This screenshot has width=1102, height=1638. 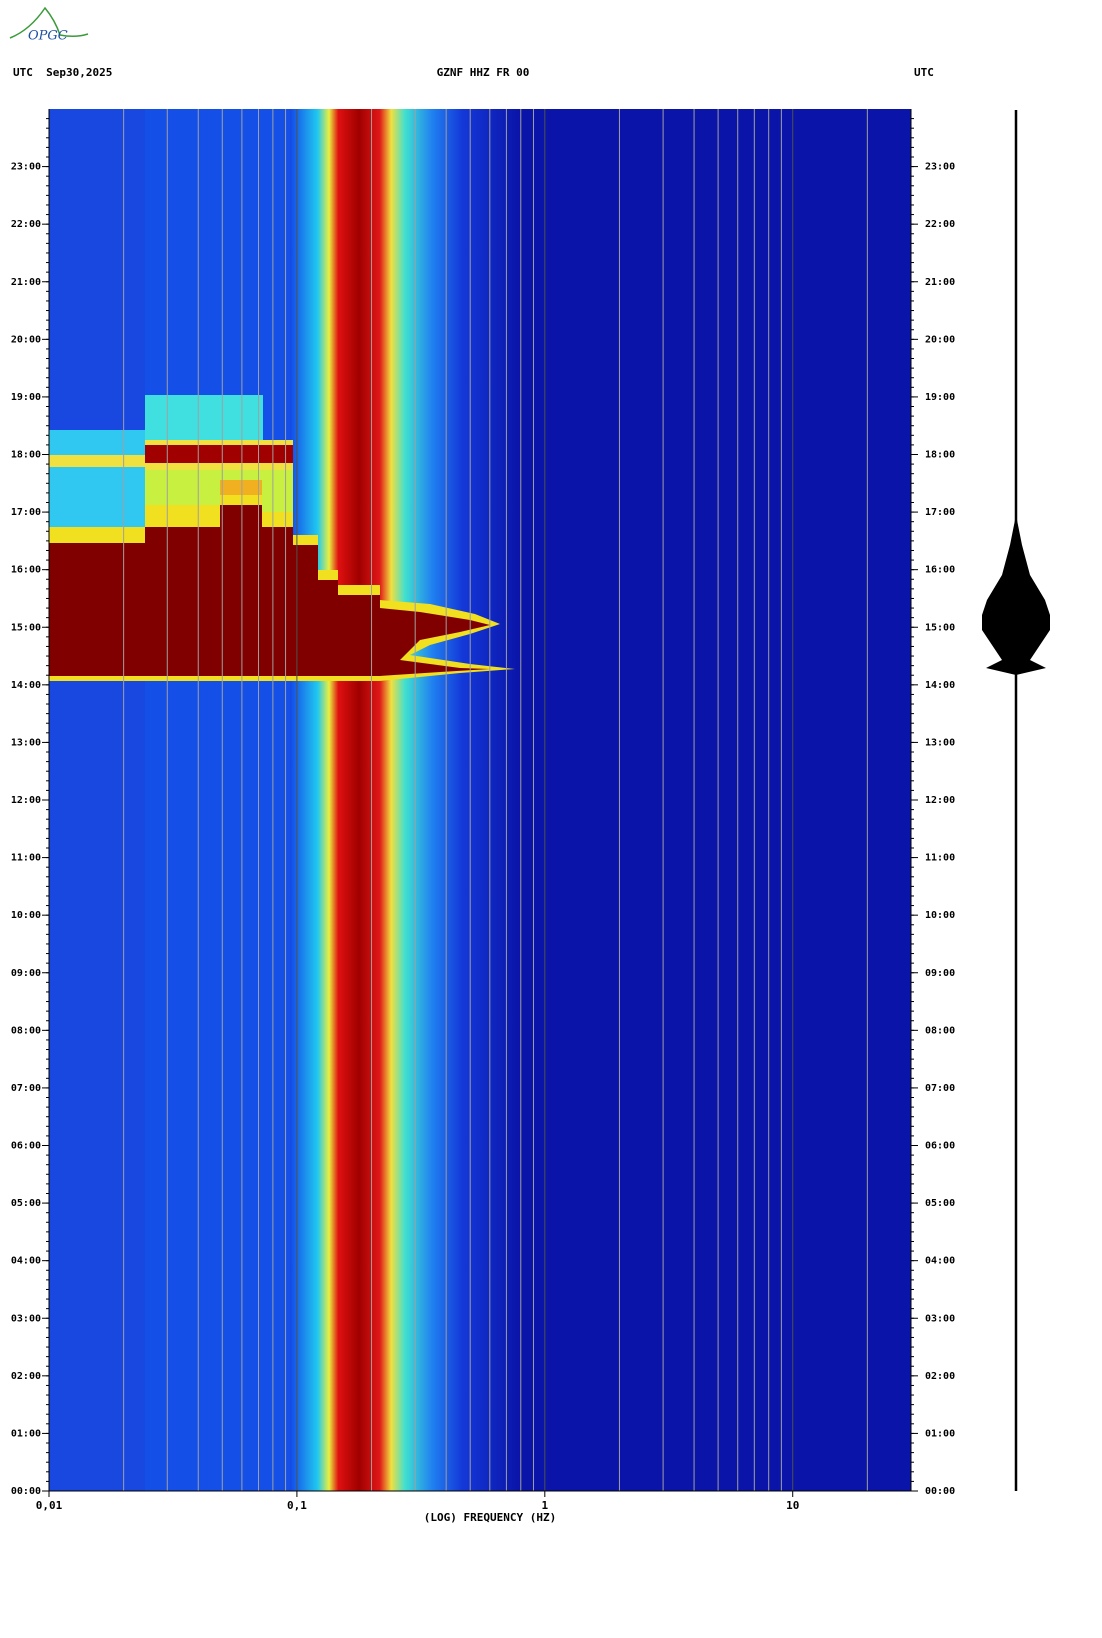 I want to click on low-band, so click(x=220, y=800).